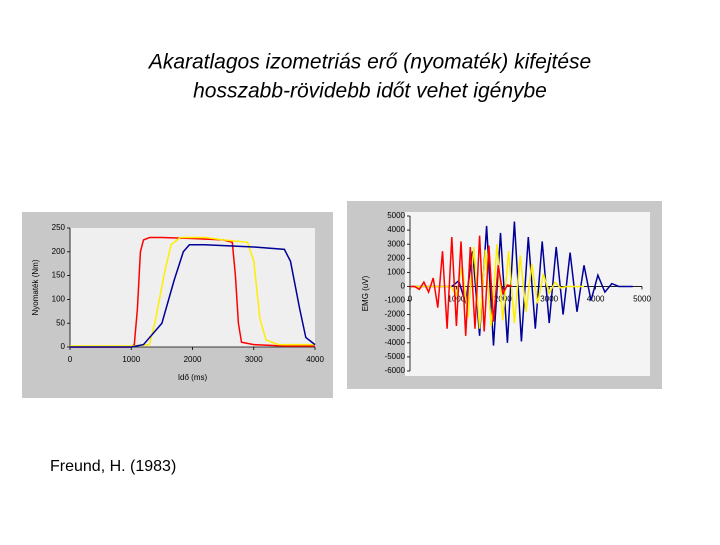  I want to click on plot-area, so click(192, 287).